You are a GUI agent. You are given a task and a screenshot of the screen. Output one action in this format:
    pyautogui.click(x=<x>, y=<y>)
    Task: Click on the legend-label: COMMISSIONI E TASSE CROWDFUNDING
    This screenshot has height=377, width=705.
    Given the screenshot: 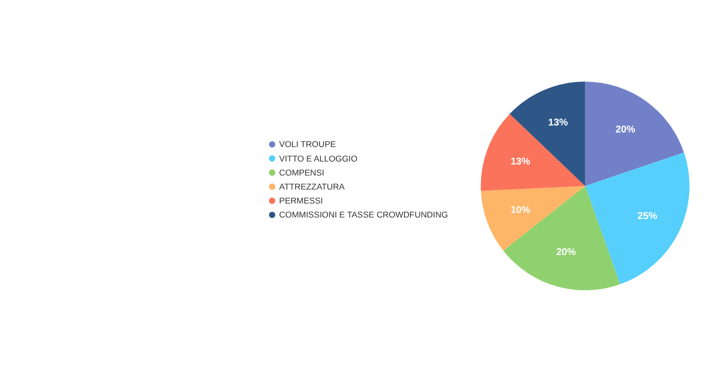 What is the action you would take?
    pyautogui.click(x=363, y=215)
    